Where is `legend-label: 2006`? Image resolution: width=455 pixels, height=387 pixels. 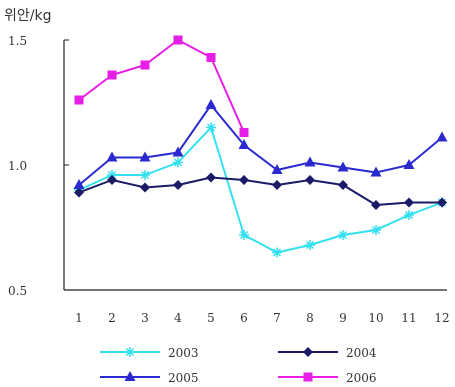
legend-label: 2006 is located at coordinates (361, 378).